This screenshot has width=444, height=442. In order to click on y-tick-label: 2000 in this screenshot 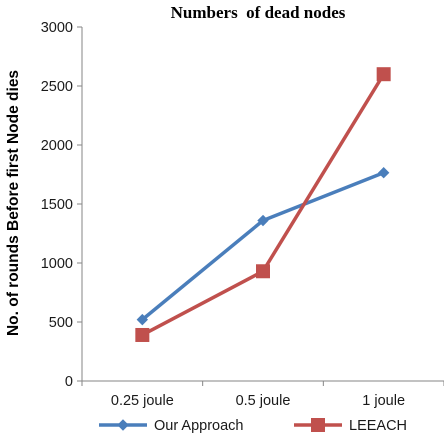, I will do `click(57, 146)`.